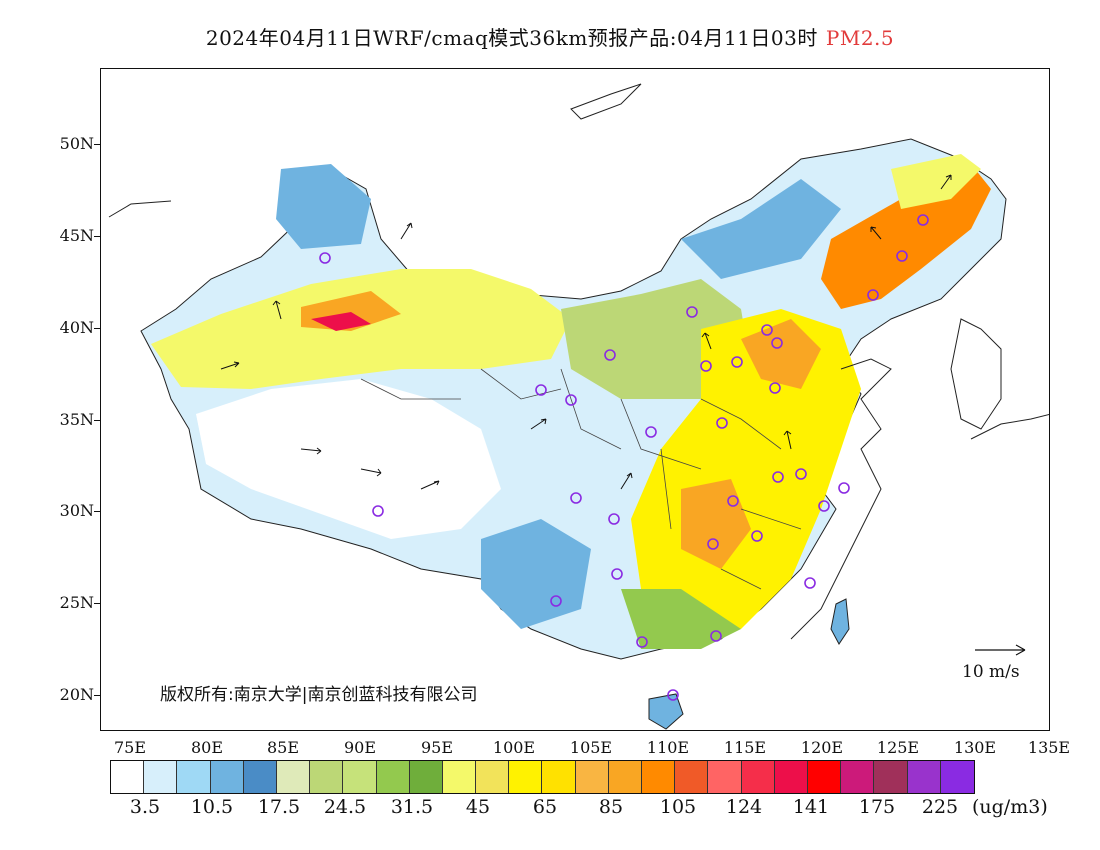 This screenshot has height=850, width=1100. What do you see at coordinates (341, 321) in the screenshot?
I see `xinjiang-hotspot` at bounding box center [341, 321].